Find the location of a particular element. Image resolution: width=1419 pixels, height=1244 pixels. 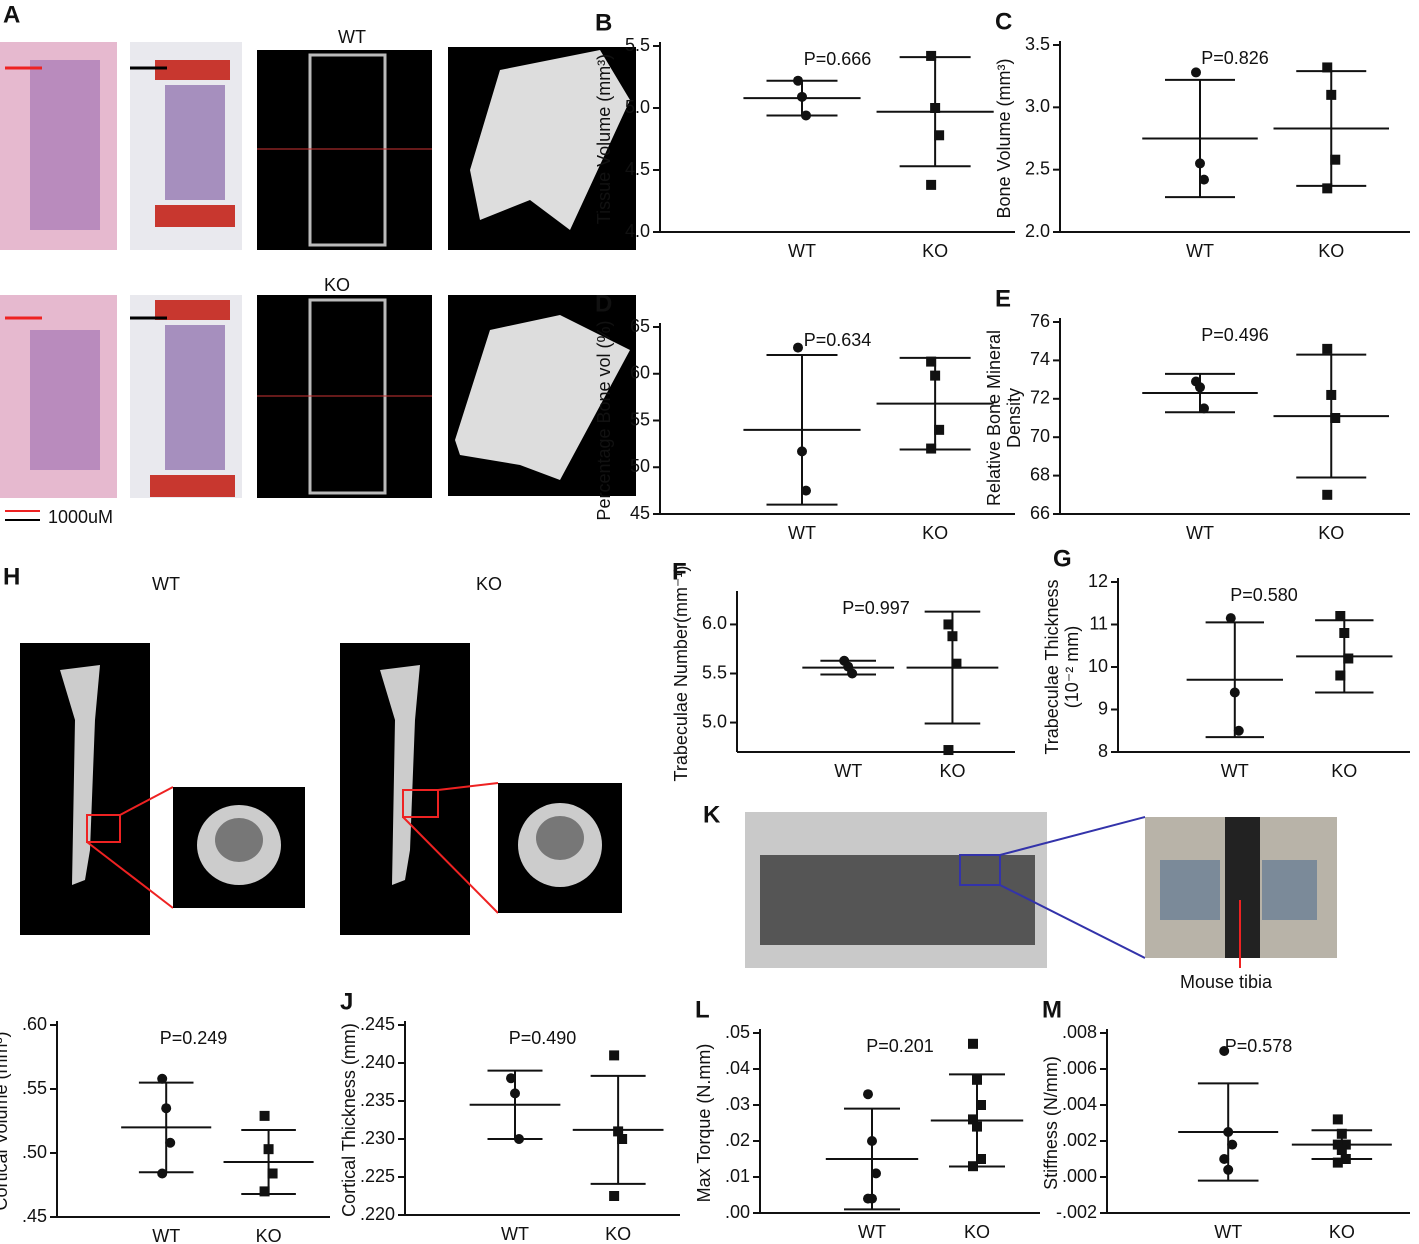

y-tick-label: -.002 is located at coordinates (1076, 1212).